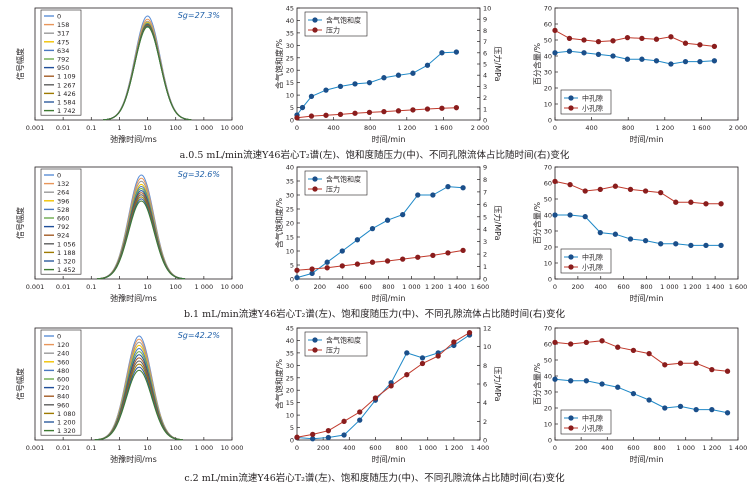 The width and height of the screenshot is (749, 489). Describe the element at coordinates (485, 87) in the screenshot. I see `sat-ytick-right-label-a: 3` at that location.